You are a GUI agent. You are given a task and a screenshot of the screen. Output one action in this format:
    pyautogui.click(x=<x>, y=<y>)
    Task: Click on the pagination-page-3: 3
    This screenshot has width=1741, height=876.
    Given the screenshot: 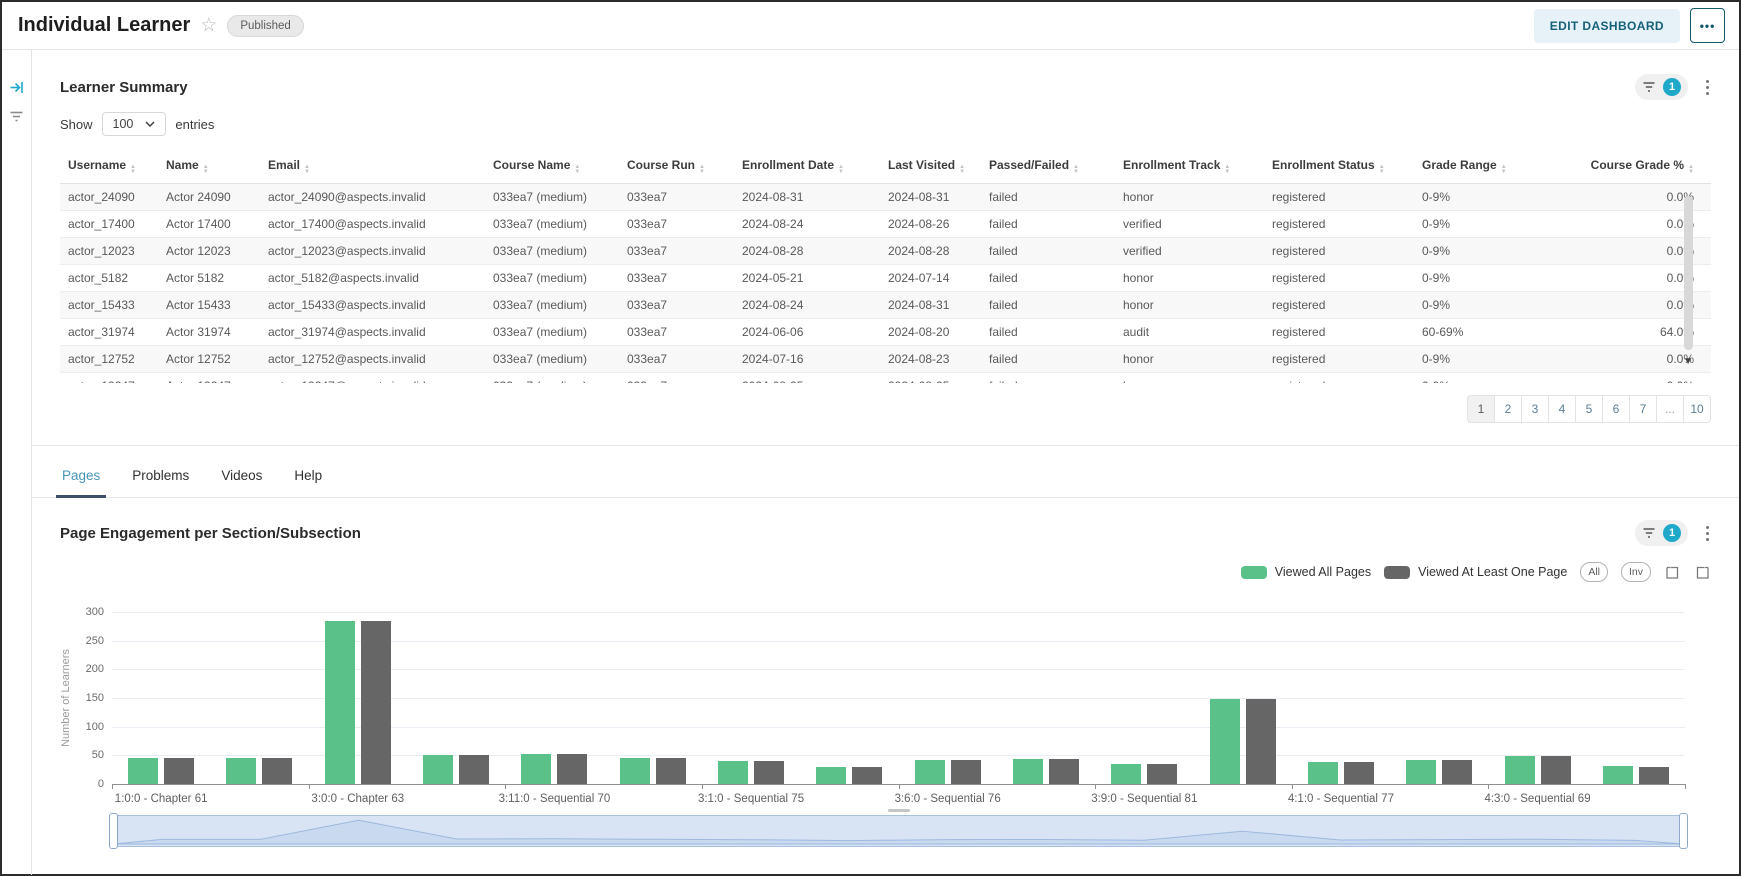 What is the action you would take?
    pyautogui.click(x=1535, y=409)
    